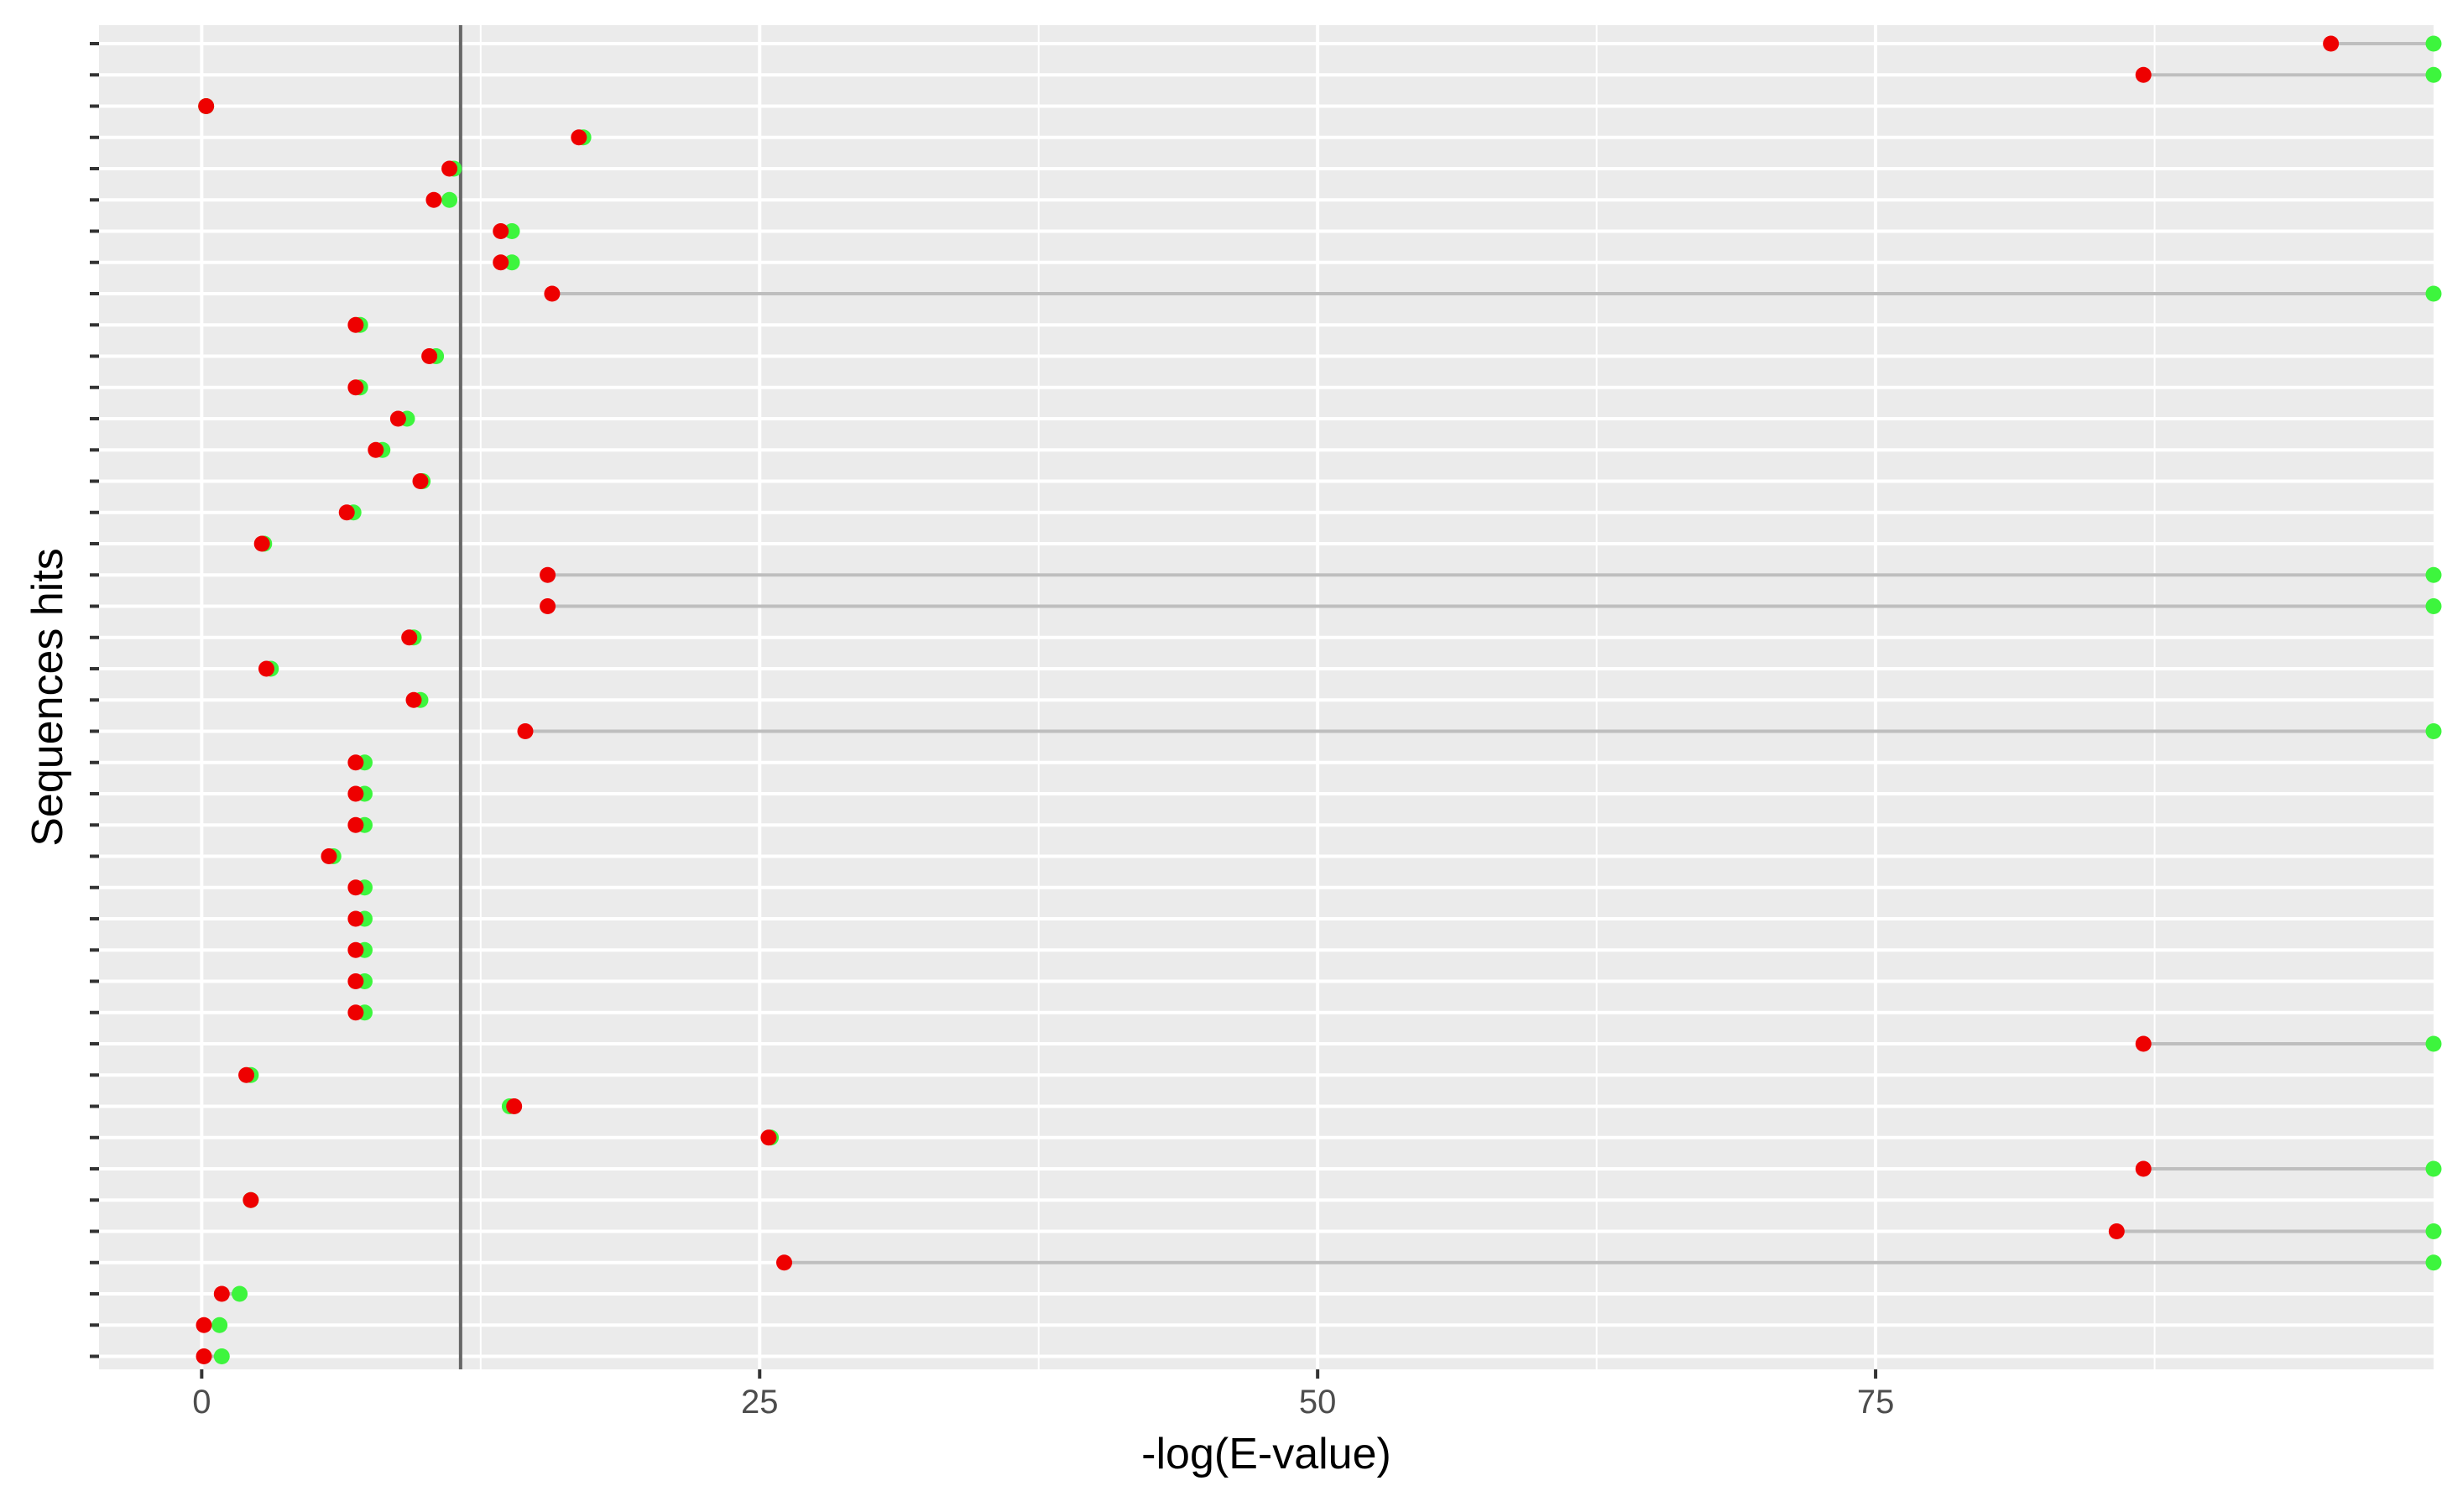 The width and height of the screenshot is (2447, 1512). What do you see at coordinates (47, 697) in the screenshot?
I see `y-axis-title: Sequences hits` at bounding box center [47, 697].